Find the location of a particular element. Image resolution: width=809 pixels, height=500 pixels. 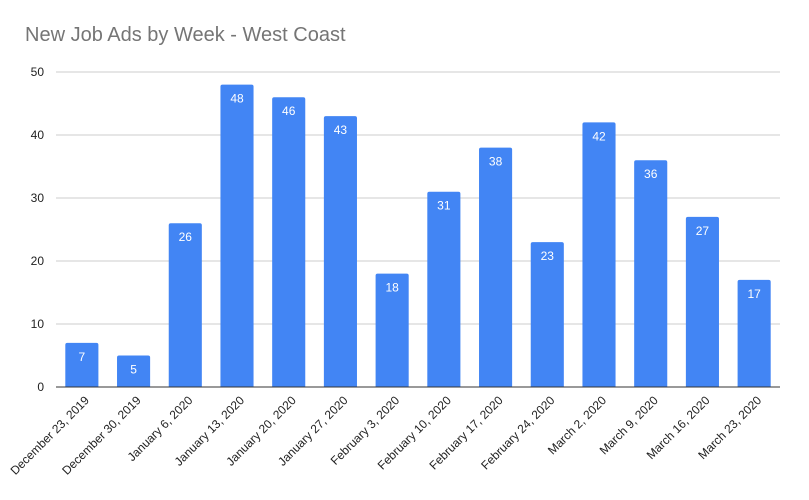

data-label: 26 is located at coordinates (186, 237).